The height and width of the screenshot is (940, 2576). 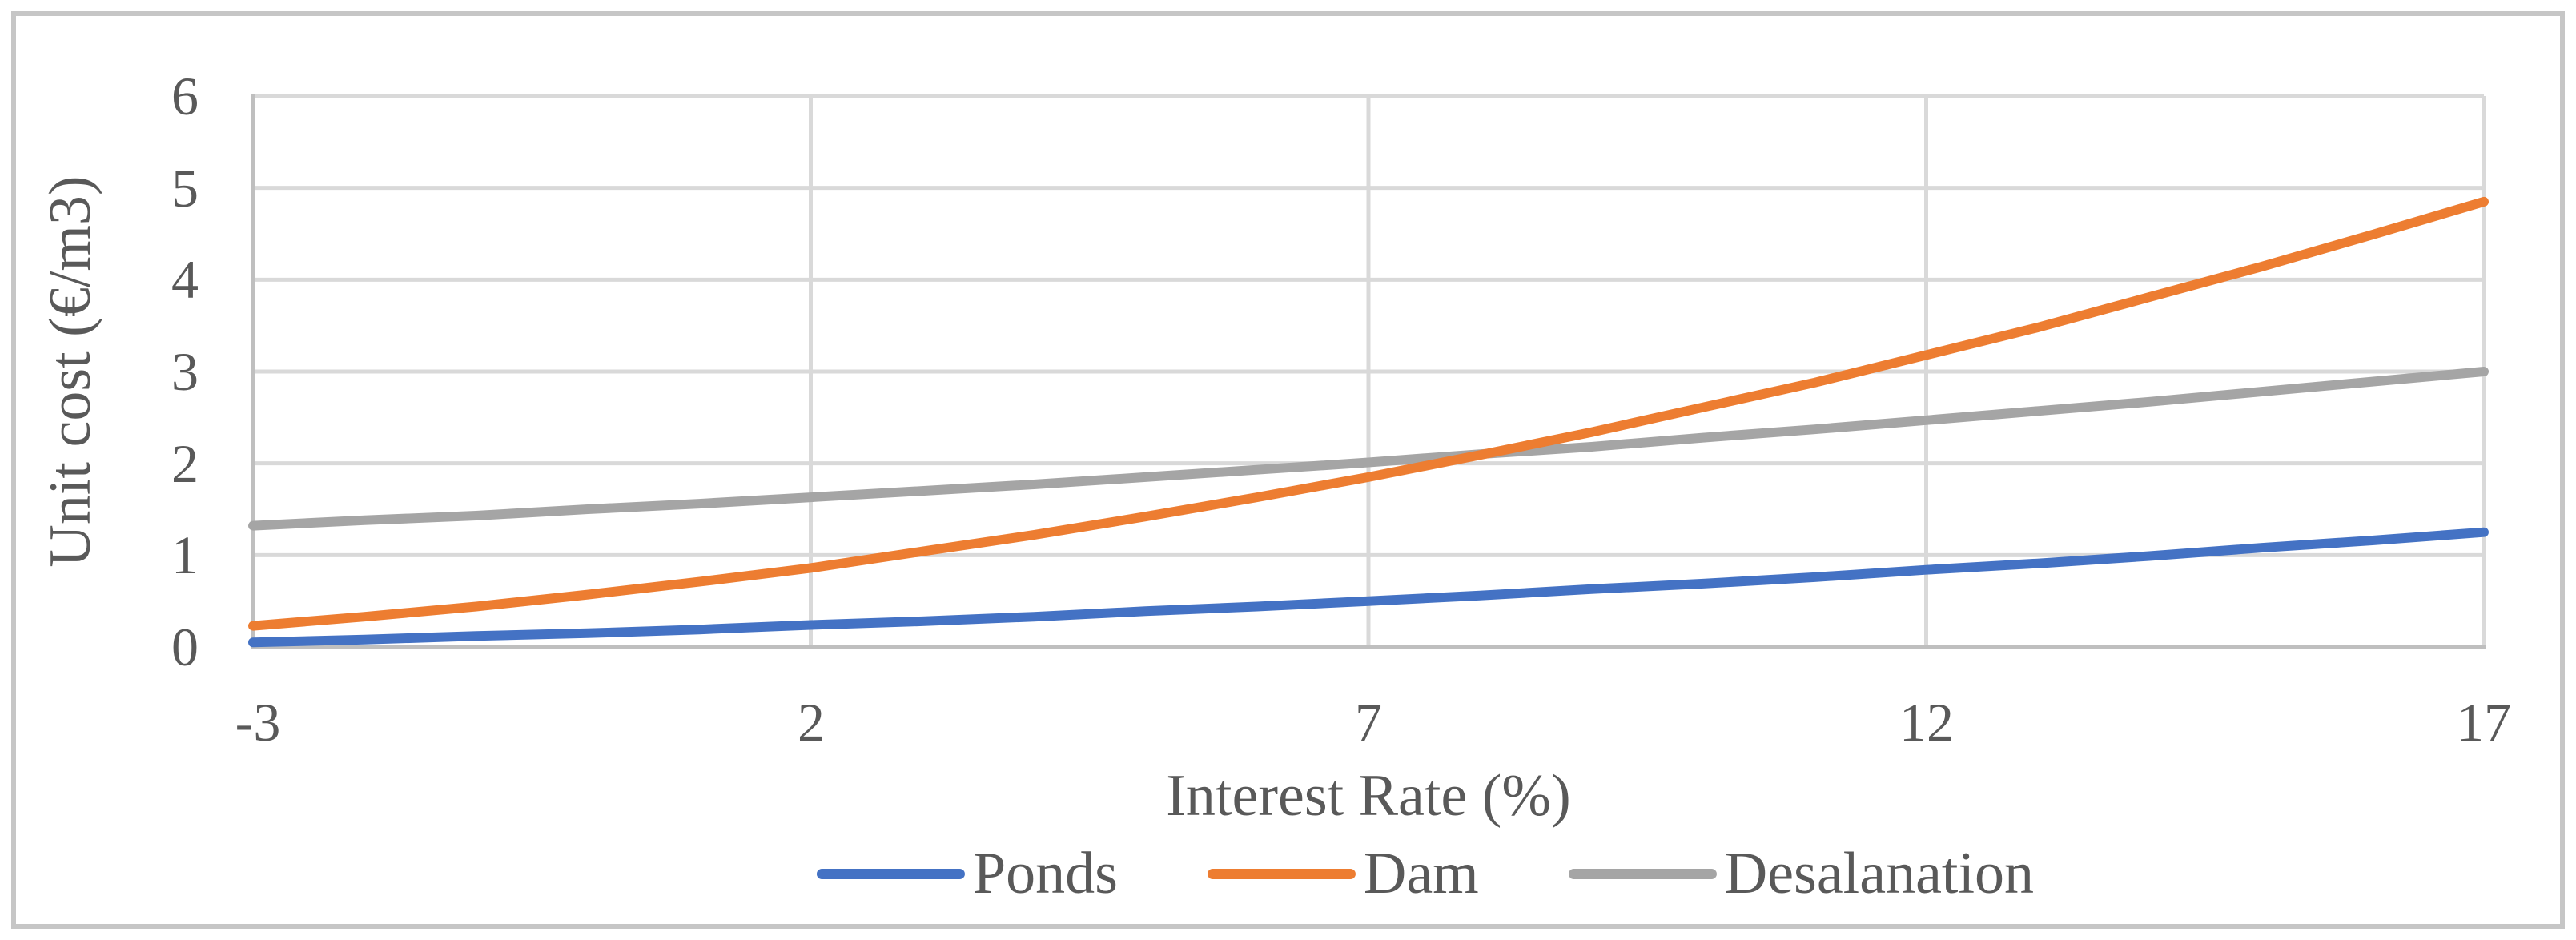 I want to click on desalanation-line-swatch-icon, so click(x=1642, y=873).